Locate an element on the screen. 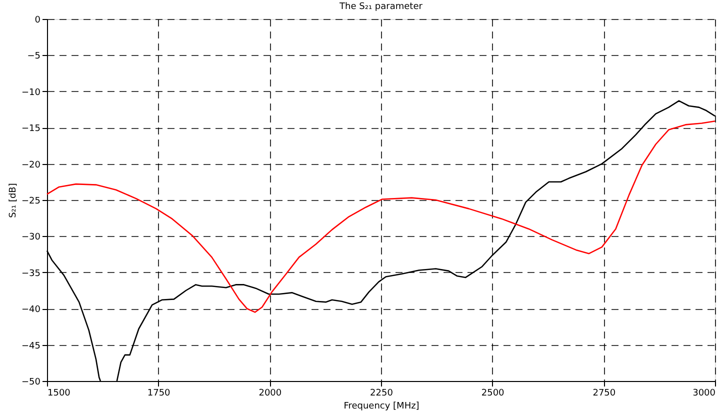  x-tick-label: 2250 is located at coordinates (382, 393).